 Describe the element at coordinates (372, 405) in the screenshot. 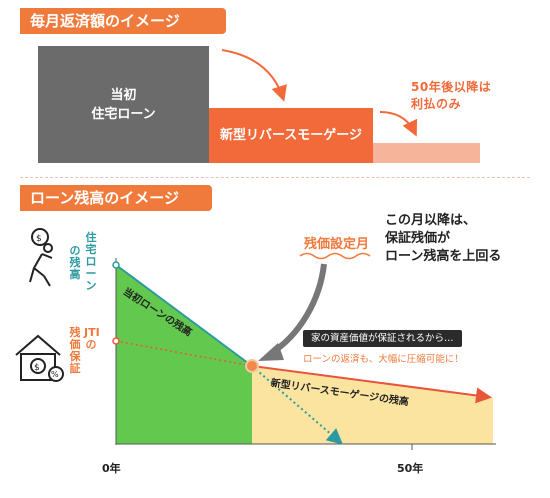

I see `reverse-mortgage-balance-area` at that location.